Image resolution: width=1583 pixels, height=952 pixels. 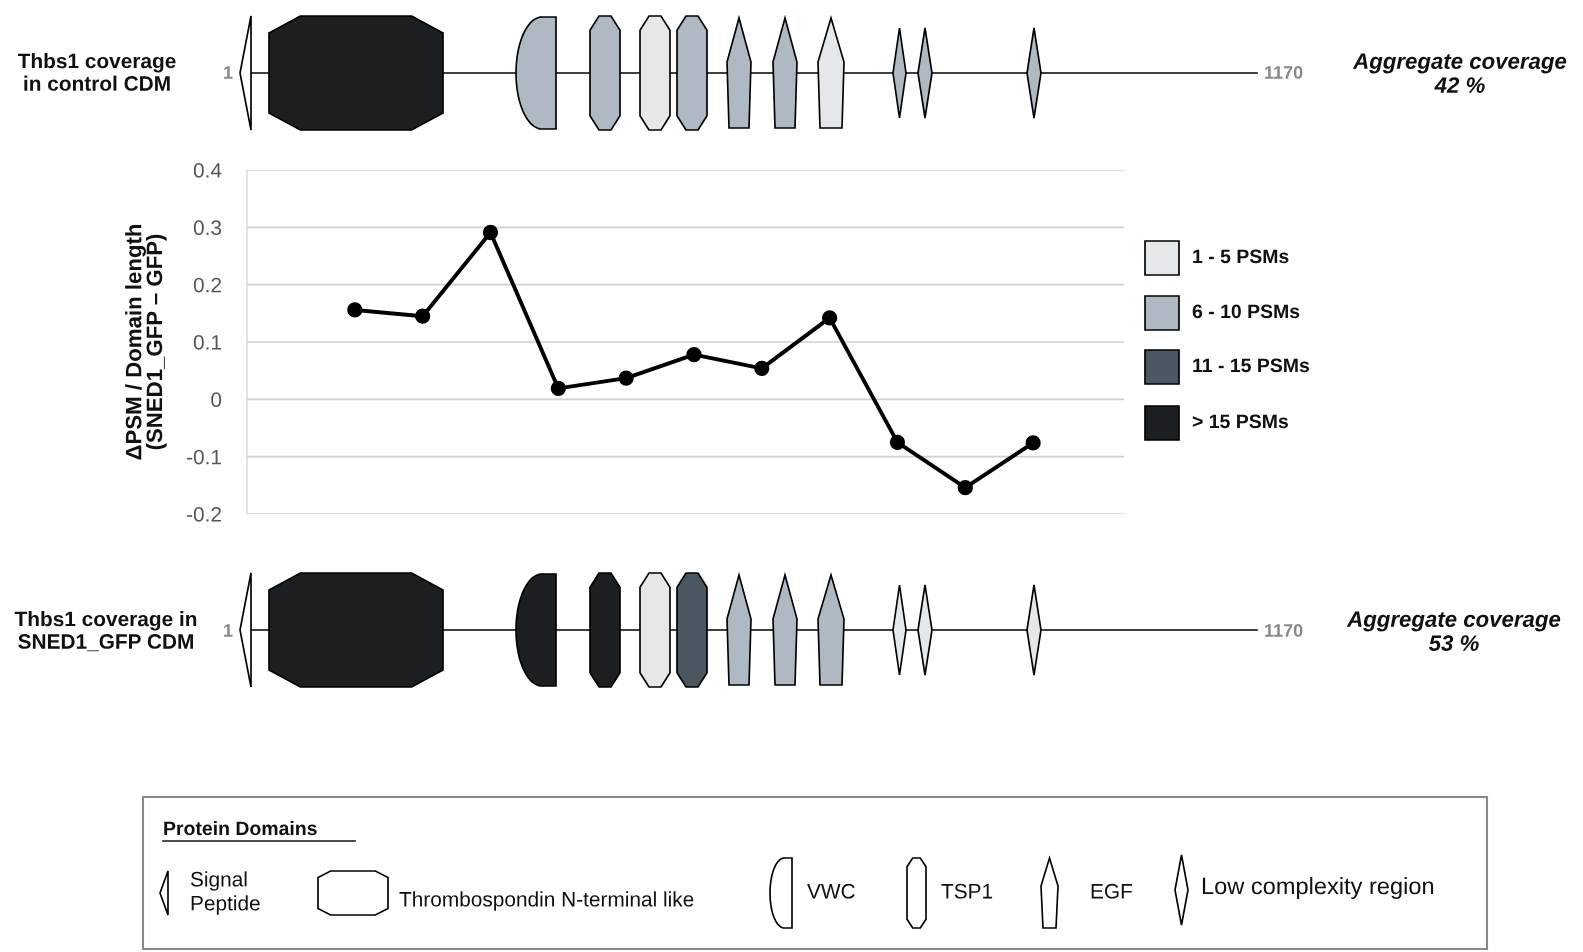 I want to click on y-tick-label: -0.2, so click(x=204, y=514).